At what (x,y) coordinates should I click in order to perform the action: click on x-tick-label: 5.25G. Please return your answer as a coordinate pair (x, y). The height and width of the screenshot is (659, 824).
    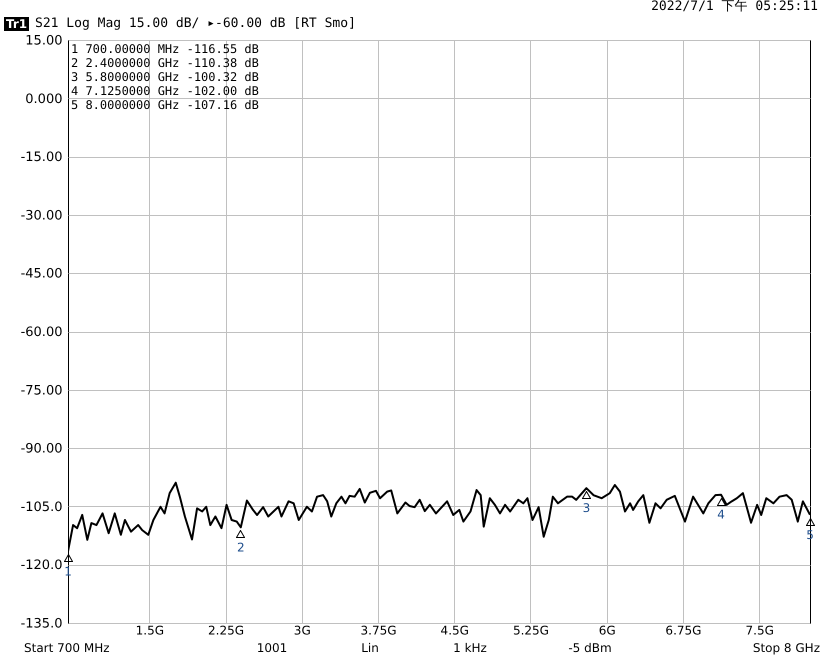
    Looking at the image, I should click on (530, 631).